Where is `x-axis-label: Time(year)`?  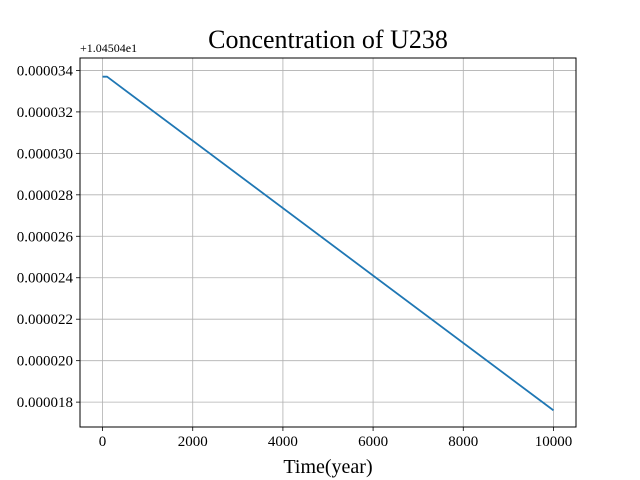 x-axis-label: Time(year) is located at coordinates (327, 467).